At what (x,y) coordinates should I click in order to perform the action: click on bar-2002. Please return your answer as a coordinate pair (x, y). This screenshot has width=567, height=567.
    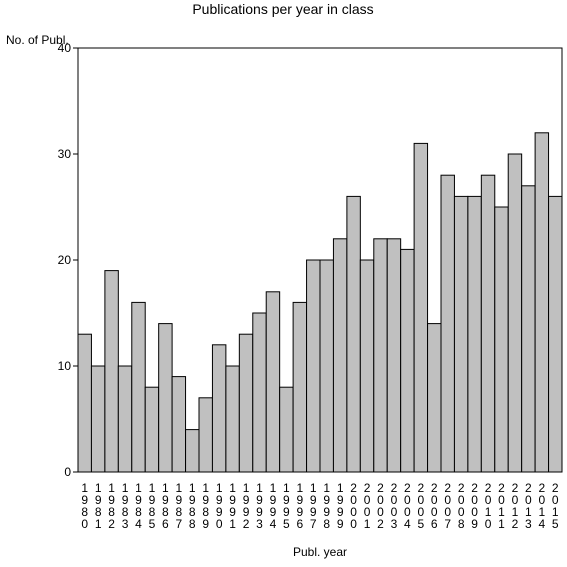
    Looking at the image, I should click on (380, 355).